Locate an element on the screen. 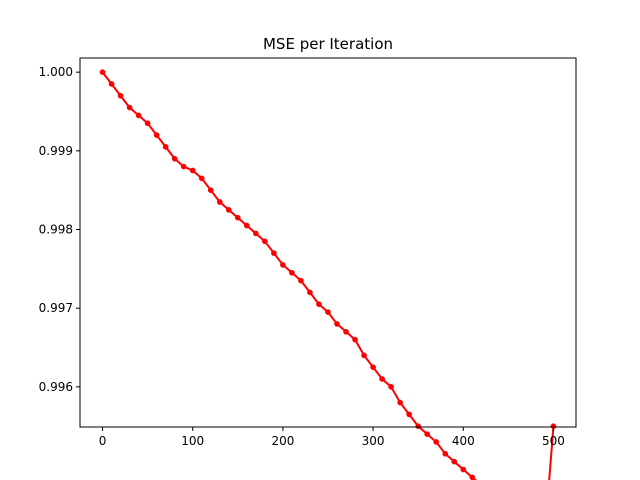 This screenshot has width=640, height=480. y-axis: 0.996 0.997 0.998 0.999 1.000 is located at coordinates (59, 229).